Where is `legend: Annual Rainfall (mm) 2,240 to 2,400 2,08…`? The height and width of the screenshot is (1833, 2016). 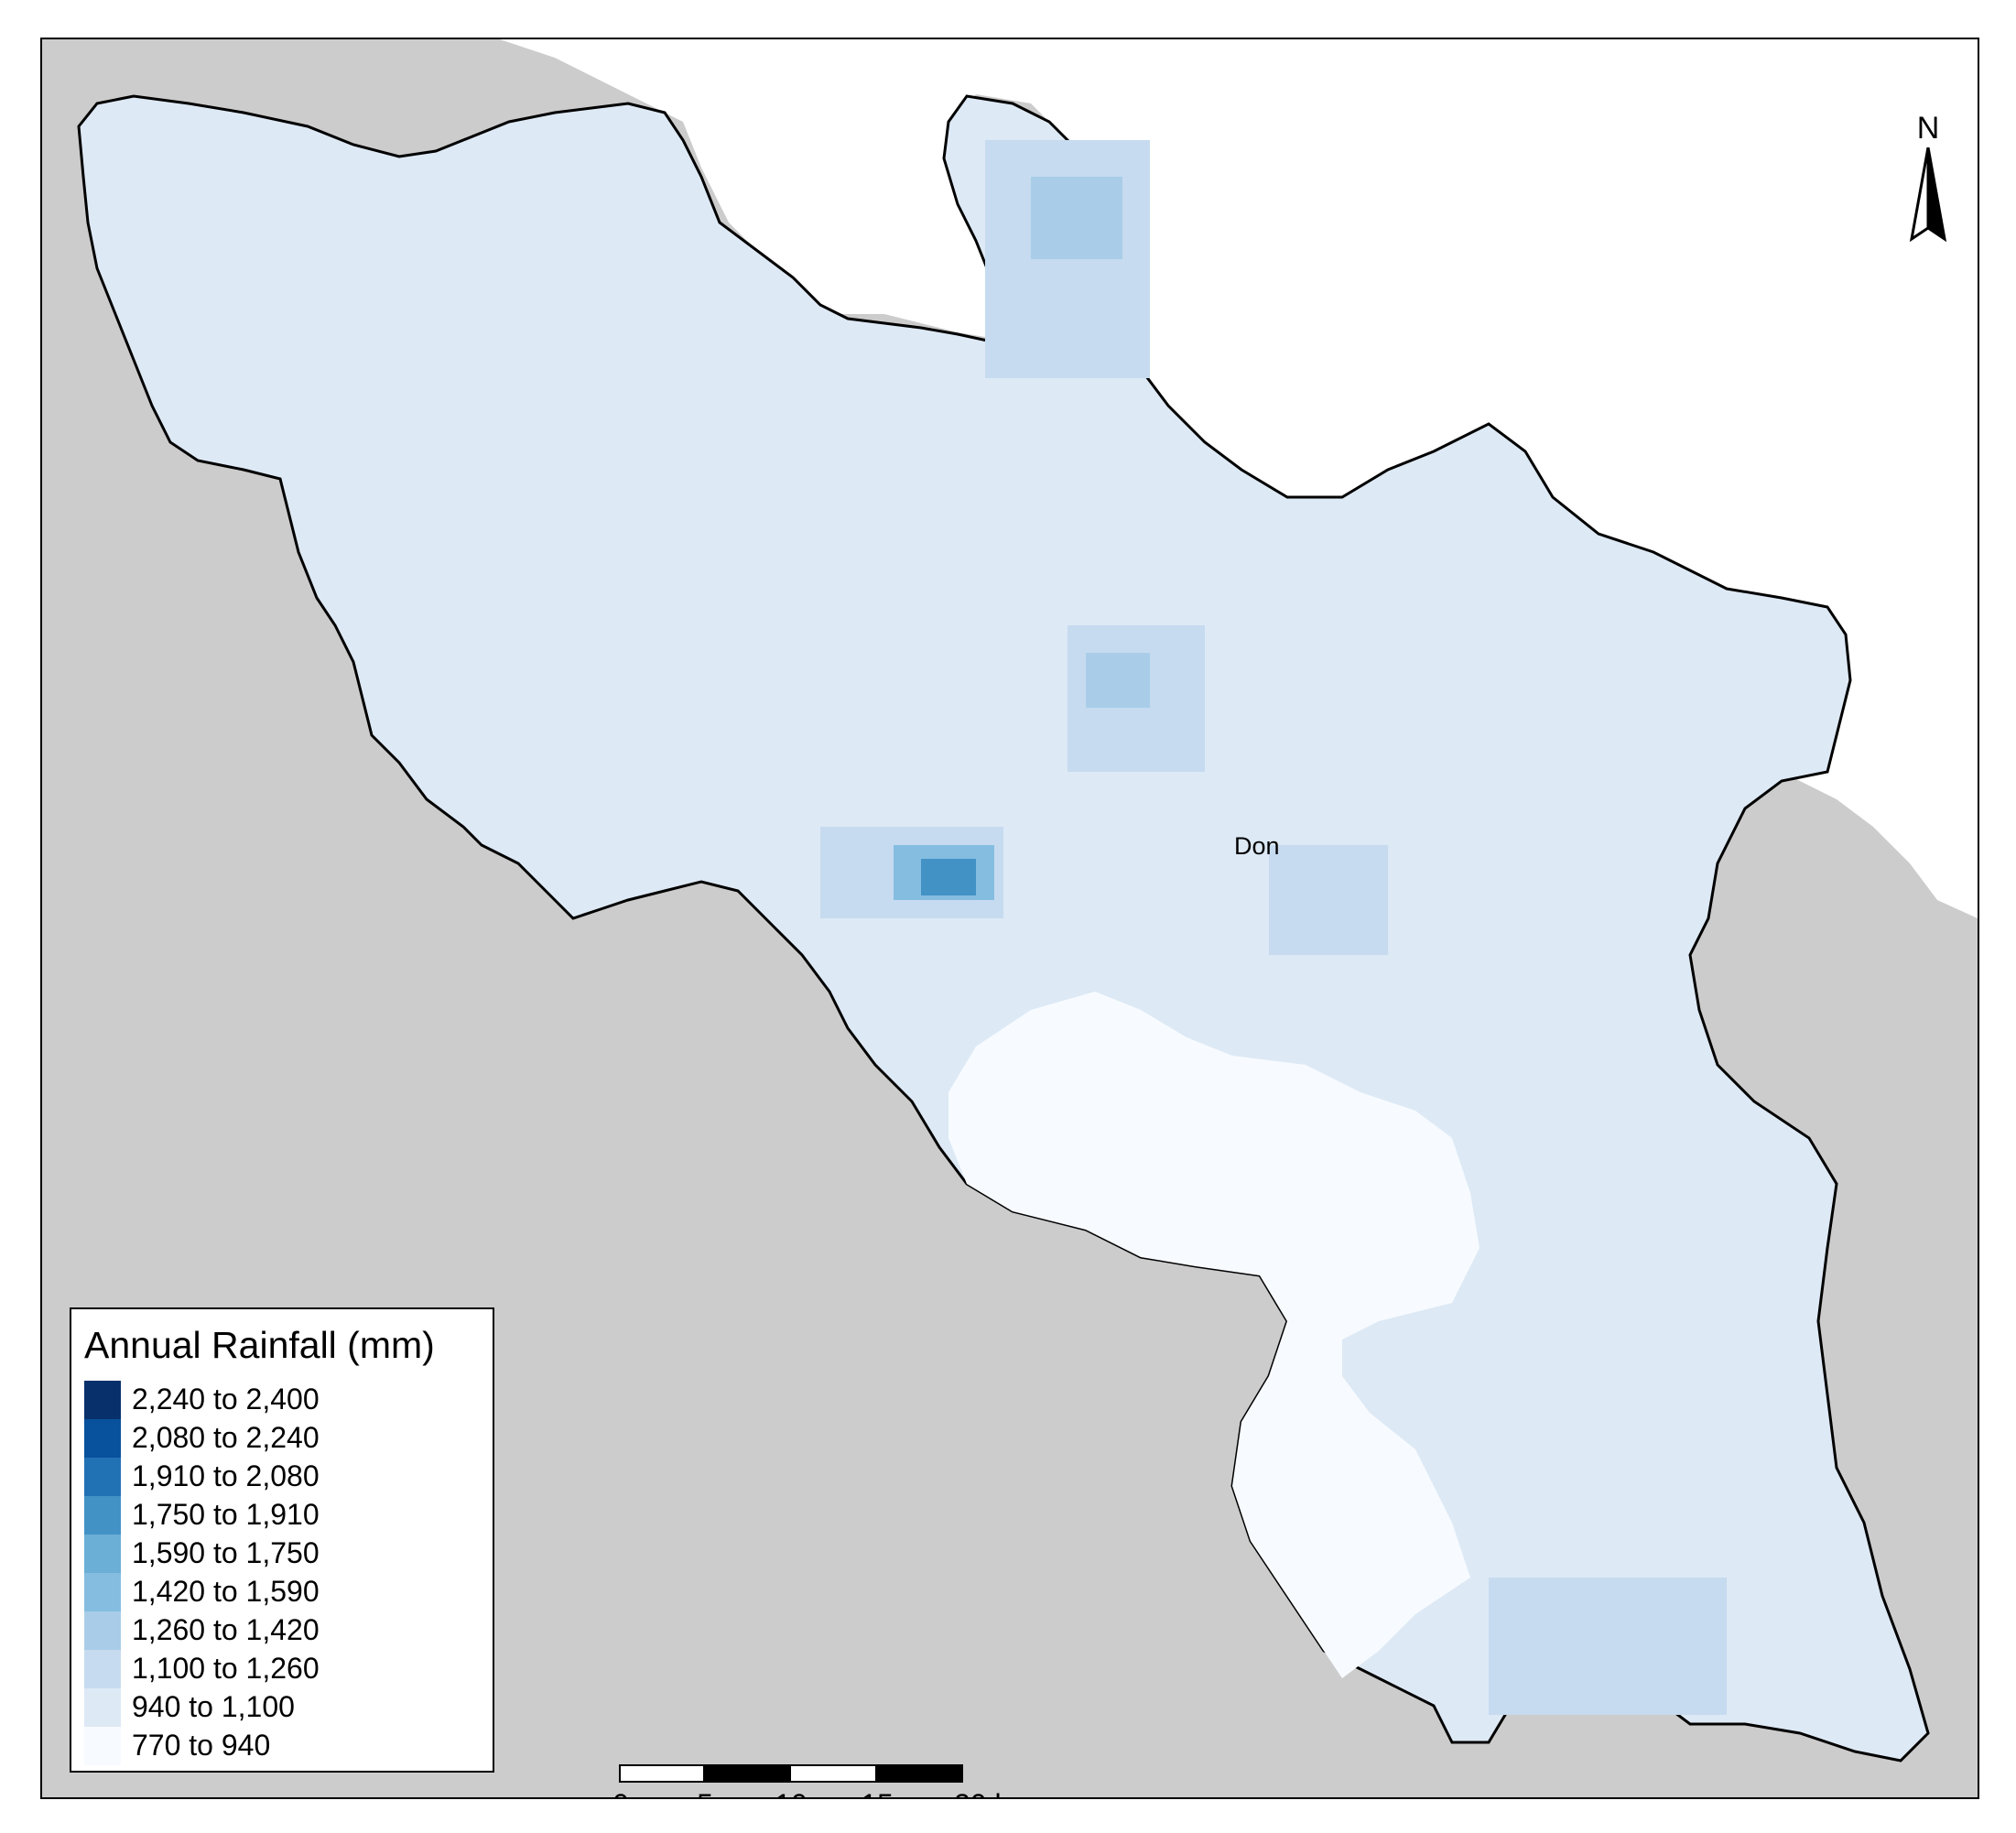 legend: Annual Rainfall (mm) 2,240 to 2,400 2,08… is located at coordinates (282, 1540).